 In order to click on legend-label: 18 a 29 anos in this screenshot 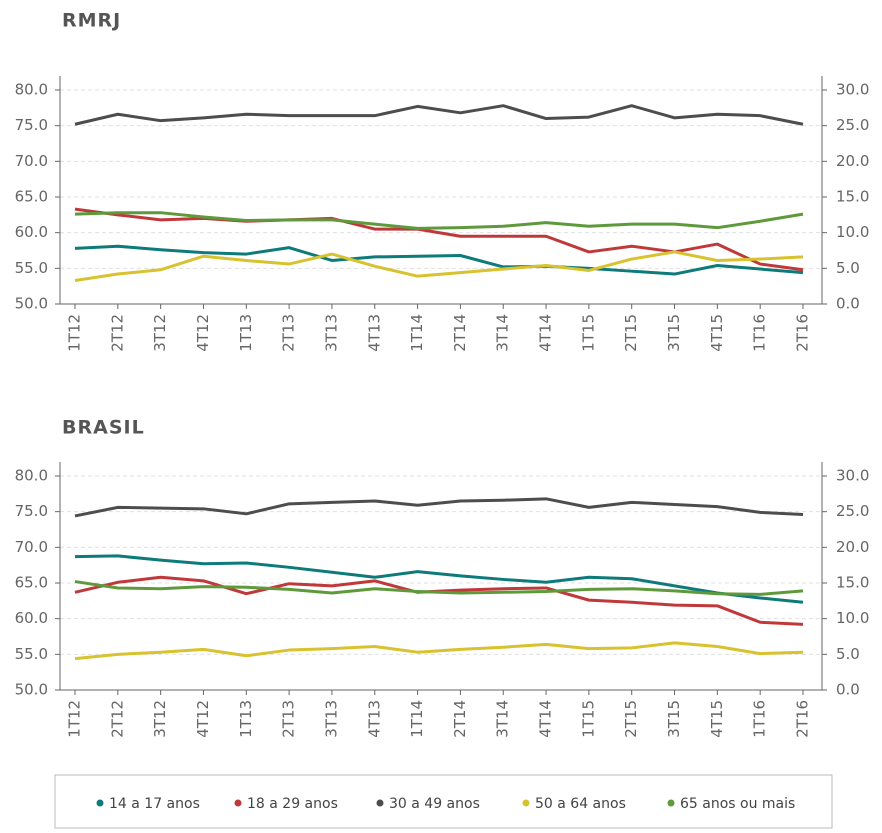, I will do `click(292, 804)`.